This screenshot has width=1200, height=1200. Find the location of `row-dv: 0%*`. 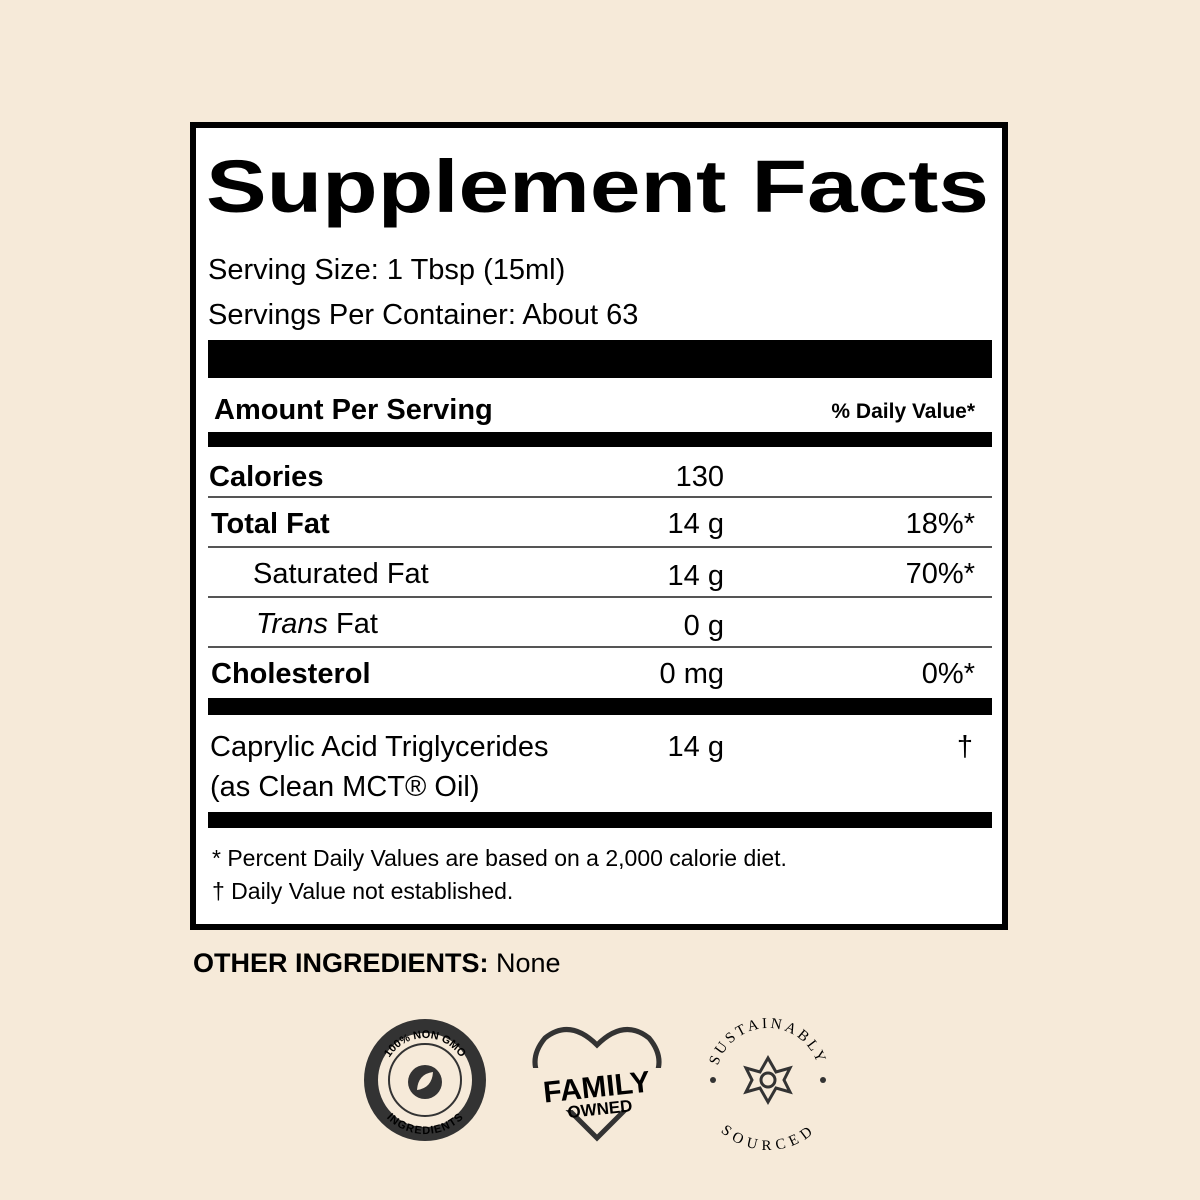

row-dv: 0%* is located at coordinates (948, 674).